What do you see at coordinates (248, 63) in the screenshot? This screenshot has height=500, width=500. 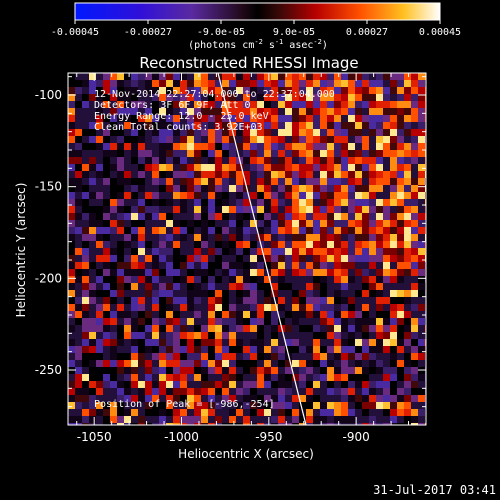 I see `plot-title: Reconstructed RHESSI Image` at bounding box center [248, 63].